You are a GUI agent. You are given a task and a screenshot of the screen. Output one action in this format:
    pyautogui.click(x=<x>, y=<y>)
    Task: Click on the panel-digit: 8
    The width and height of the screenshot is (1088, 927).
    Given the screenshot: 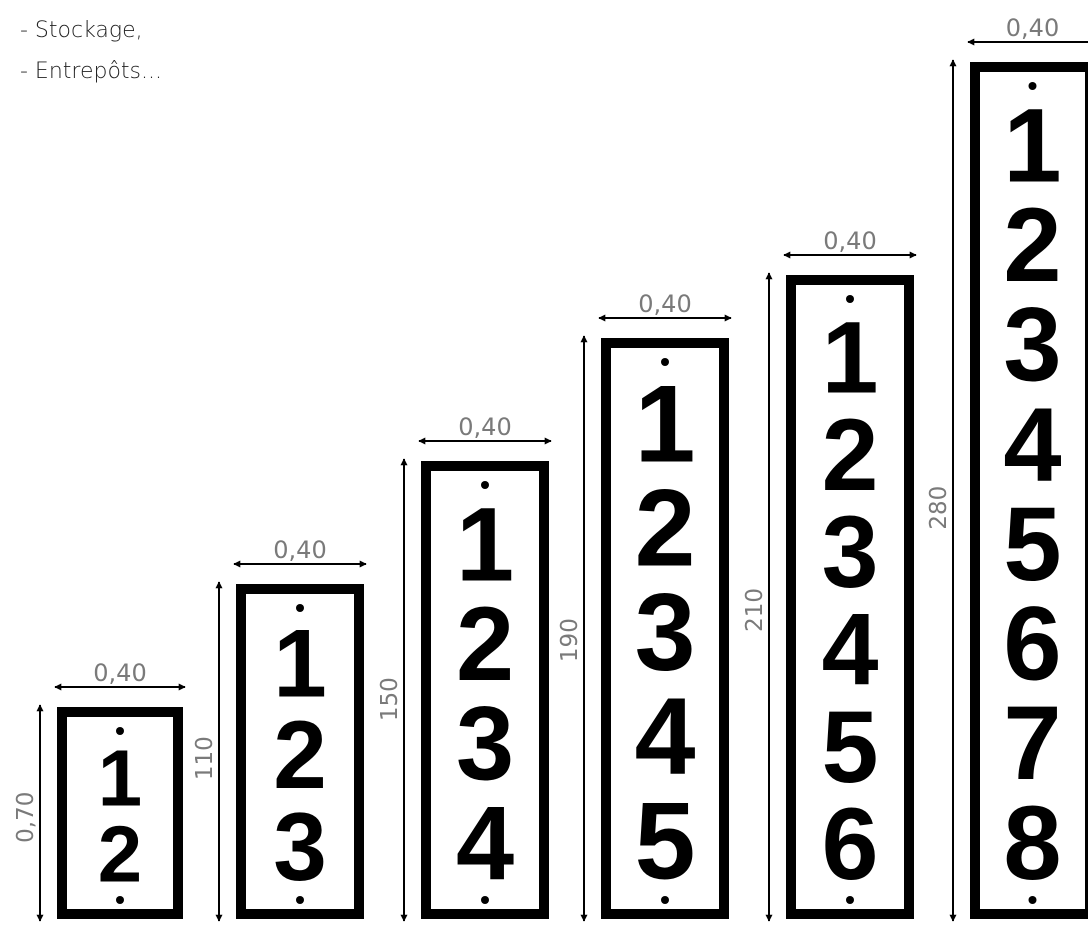 What is the action you would take?
    pyautogui.click(x=1032, y=843)
    